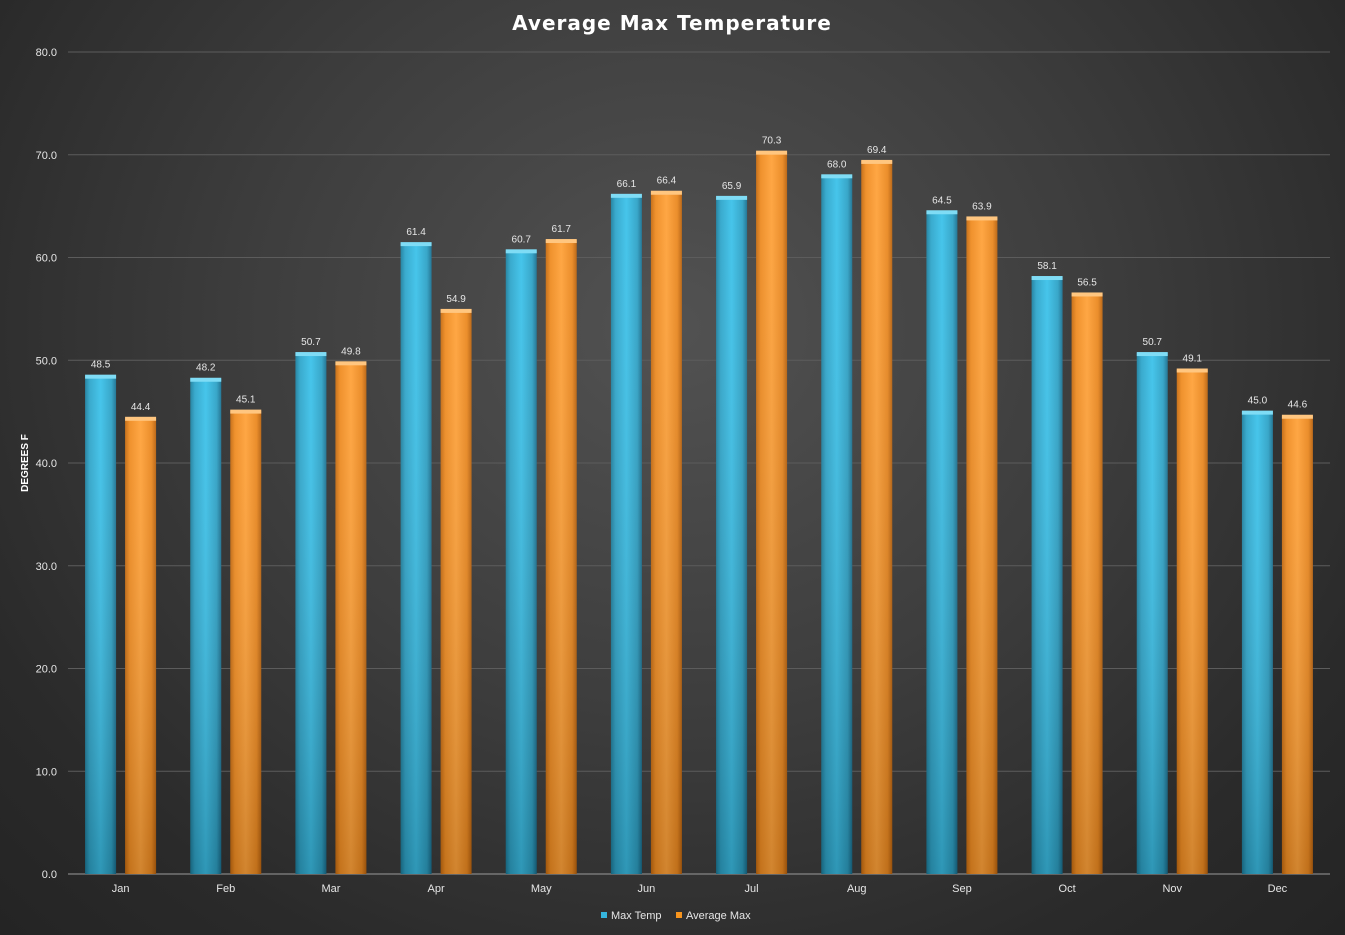  Describe the element at coordinates (732, 186) in the screenshot. I see `data-label: 65.9` at that location.